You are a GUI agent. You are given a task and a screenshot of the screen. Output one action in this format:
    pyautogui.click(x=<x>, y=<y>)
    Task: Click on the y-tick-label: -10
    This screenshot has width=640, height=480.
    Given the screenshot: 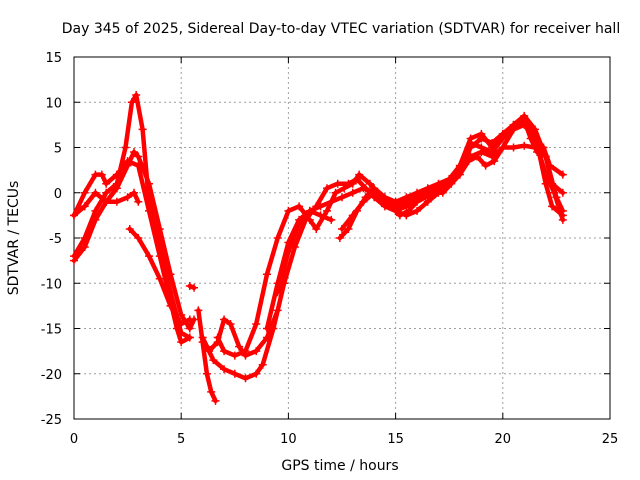 What is the action you would take?
    pyautogui.click(x=51, y=284)
    